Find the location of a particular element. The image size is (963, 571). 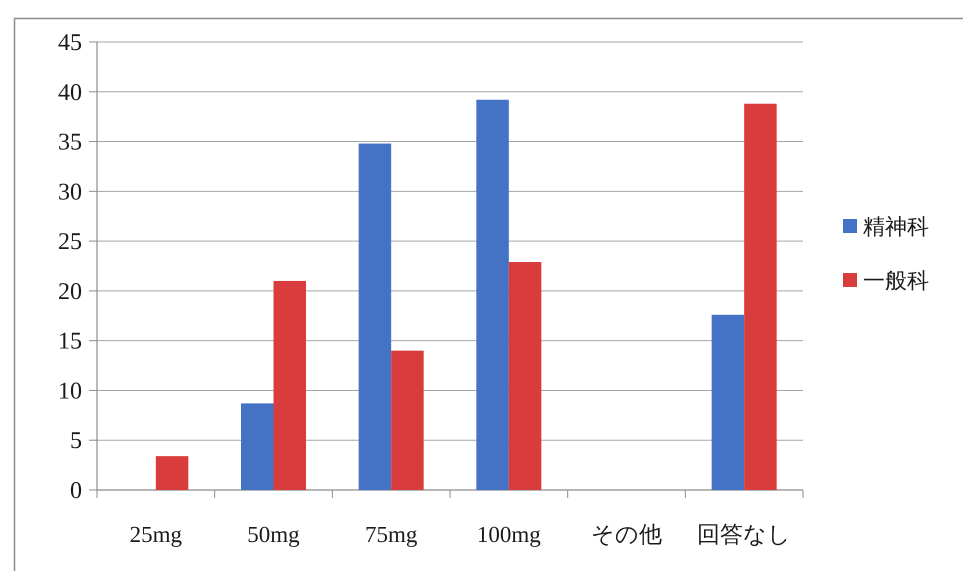

x-tick-label: 75mg is located at coordinates (391, 534).